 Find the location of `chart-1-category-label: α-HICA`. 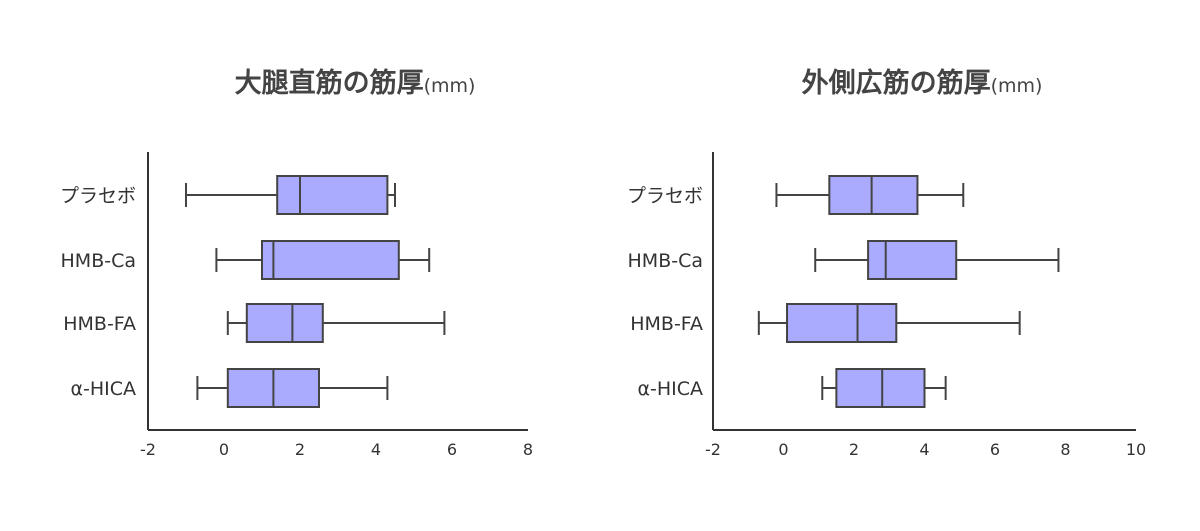

chart-1-category-label: α-HICA is located at coordinates (670, 389).